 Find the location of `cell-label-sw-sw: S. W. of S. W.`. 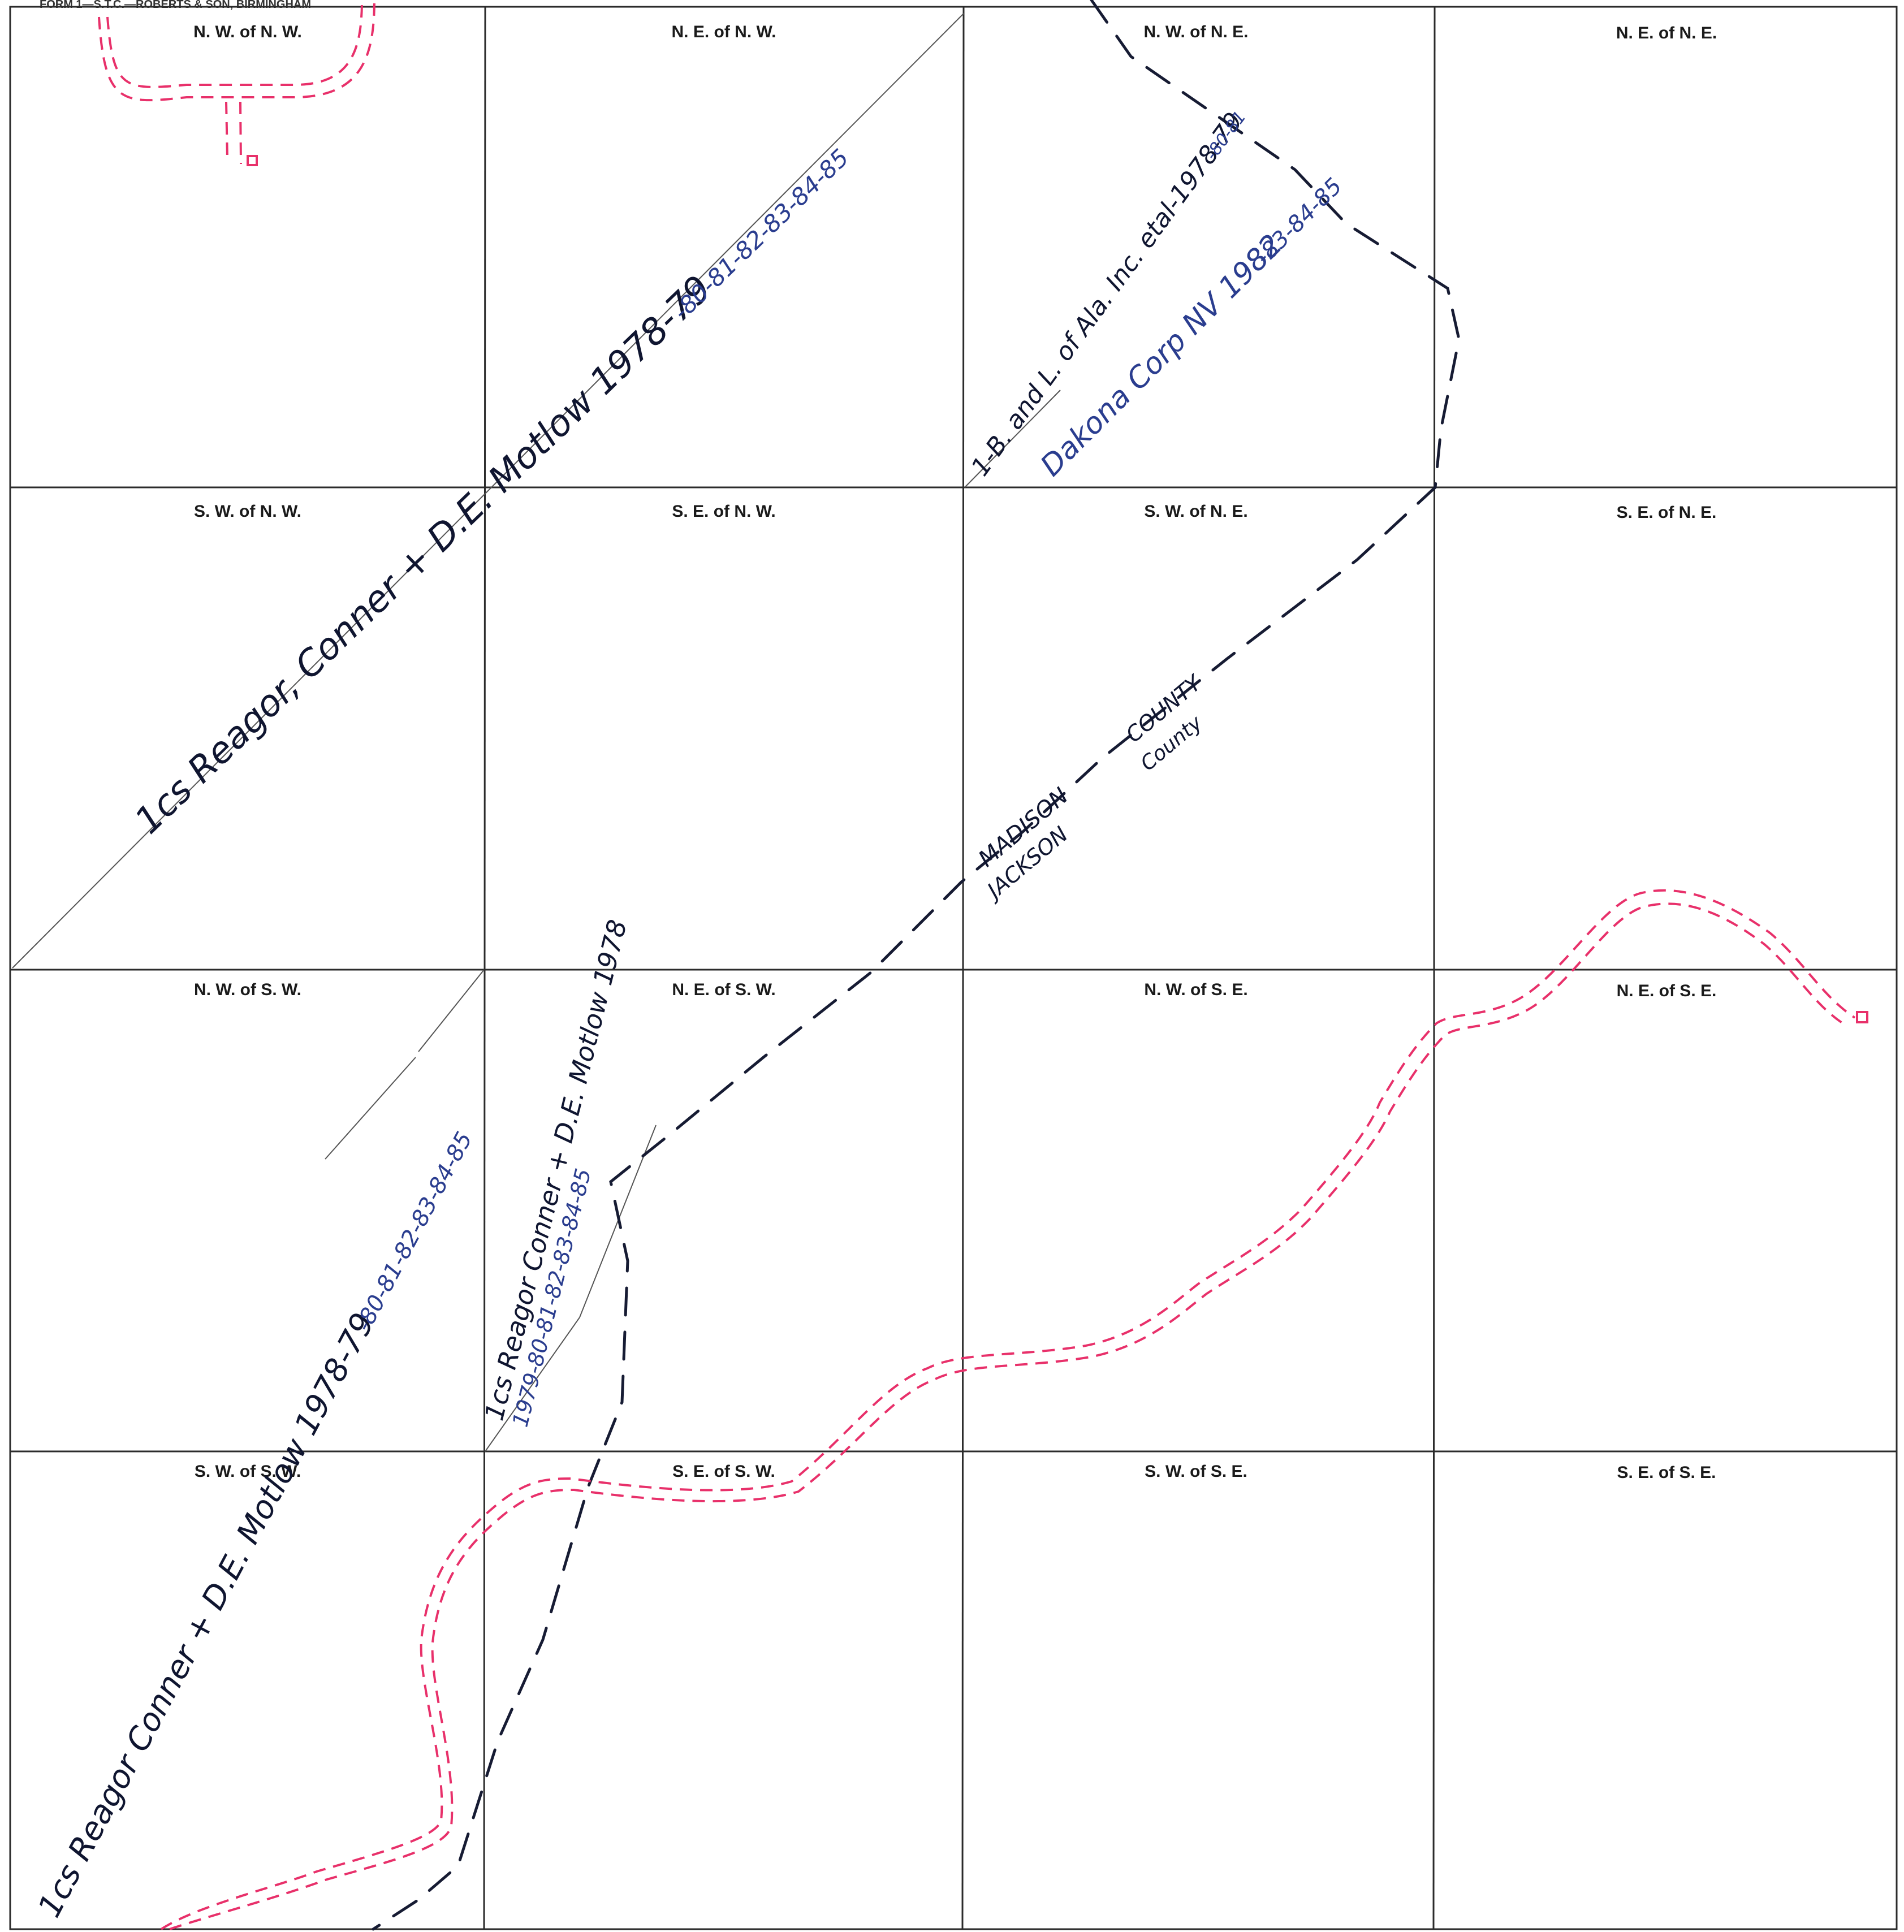

cell-label-sw-sw: S. W. of S. W. is located at coordinates (248, 1471).